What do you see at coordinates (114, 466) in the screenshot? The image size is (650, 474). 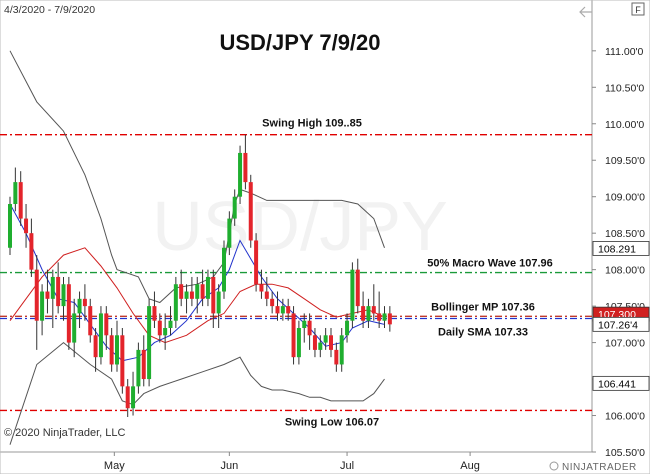 I see `x-tick-label: May` at bounding box center [114, 466].